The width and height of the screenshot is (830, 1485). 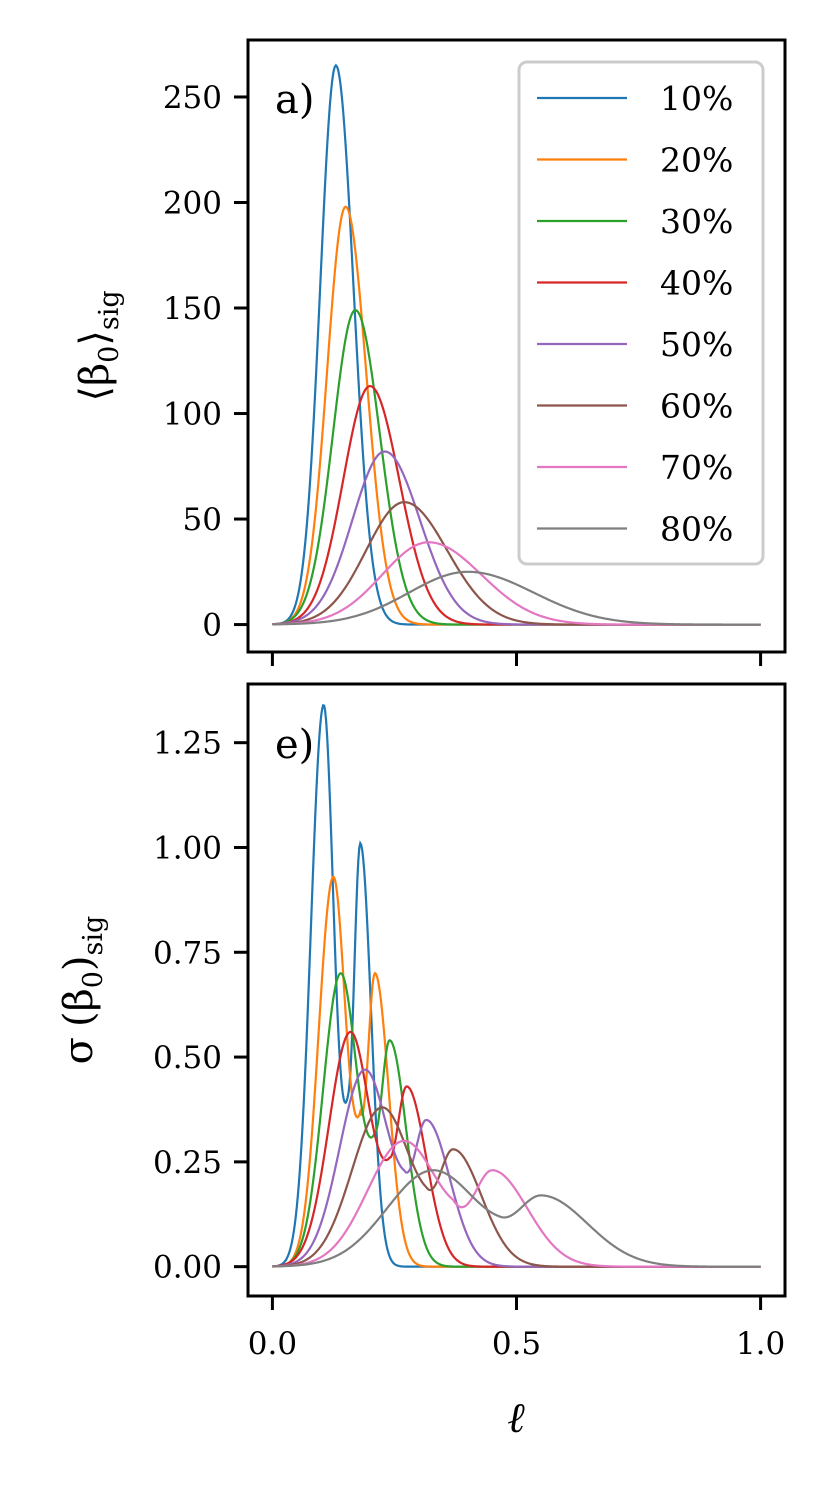 I want to click on panel-e-series-60pct, so click(x=516, y=1187).